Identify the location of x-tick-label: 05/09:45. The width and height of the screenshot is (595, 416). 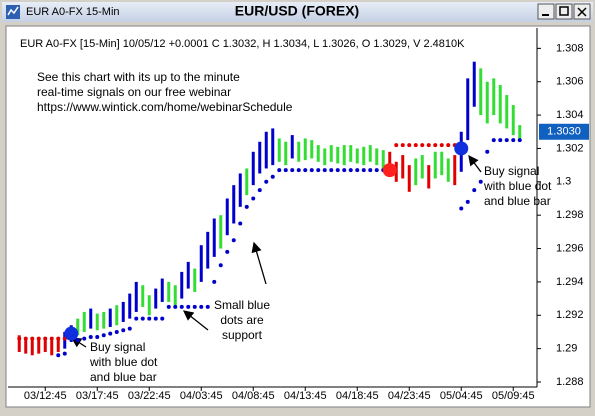
(513, 396).